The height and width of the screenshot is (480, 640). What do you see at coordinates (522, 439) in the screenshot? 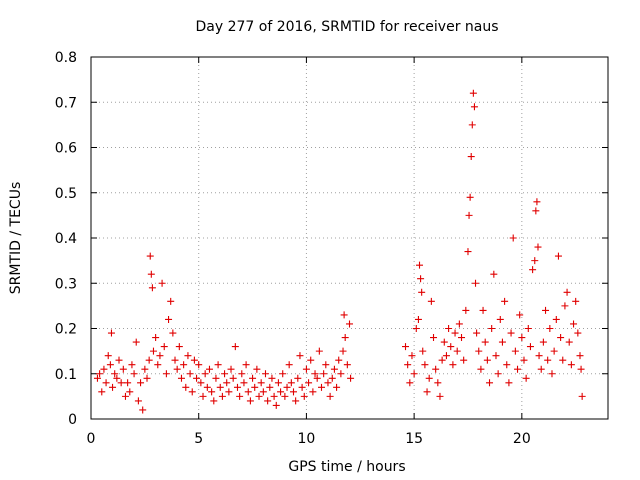
I see `x-tick-label: 20` at bounding box center [522, 439].